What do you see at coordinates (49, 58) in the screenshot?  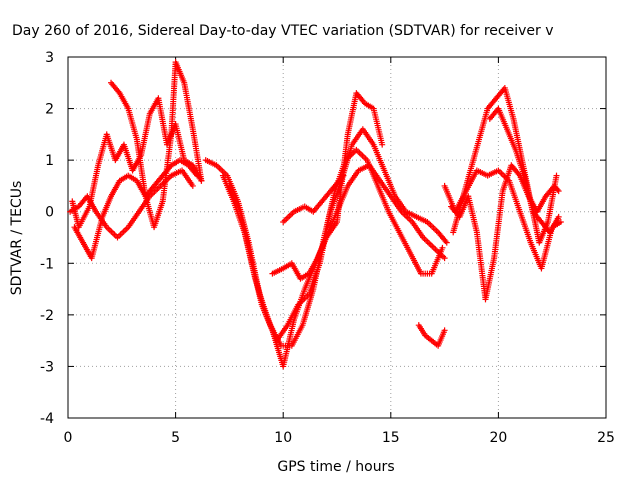 I see `y-tick-label: 3` at bounding box center [49, 58].